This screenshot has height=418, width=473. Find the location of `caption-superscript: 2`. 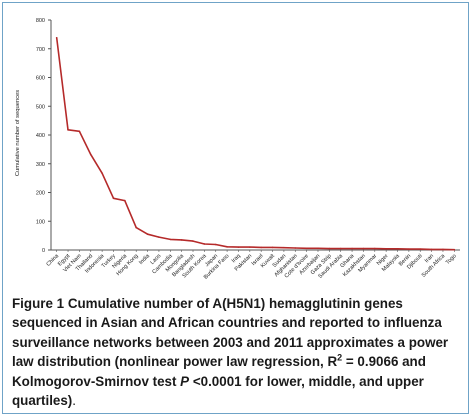

caption-superscript: 2 is located at coordinates (340, 357).